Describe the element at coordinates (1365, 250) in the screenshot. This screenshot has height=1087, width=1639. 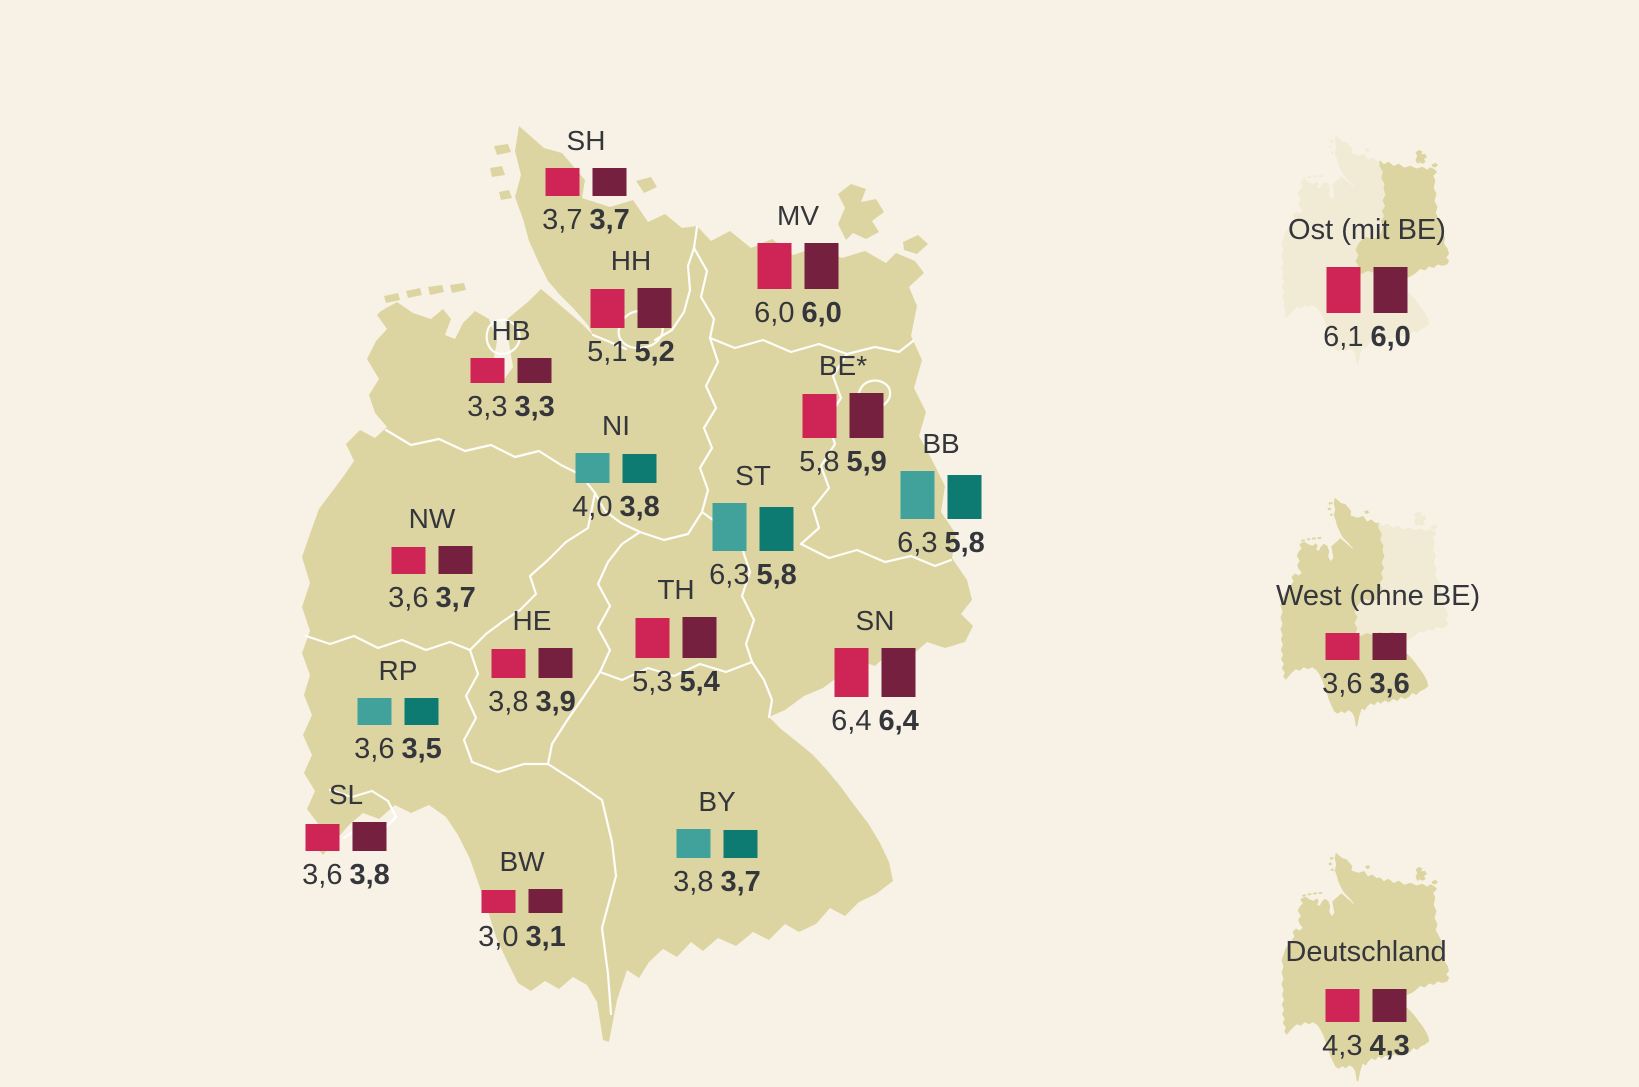
I see `mini-map-ost` at that location.